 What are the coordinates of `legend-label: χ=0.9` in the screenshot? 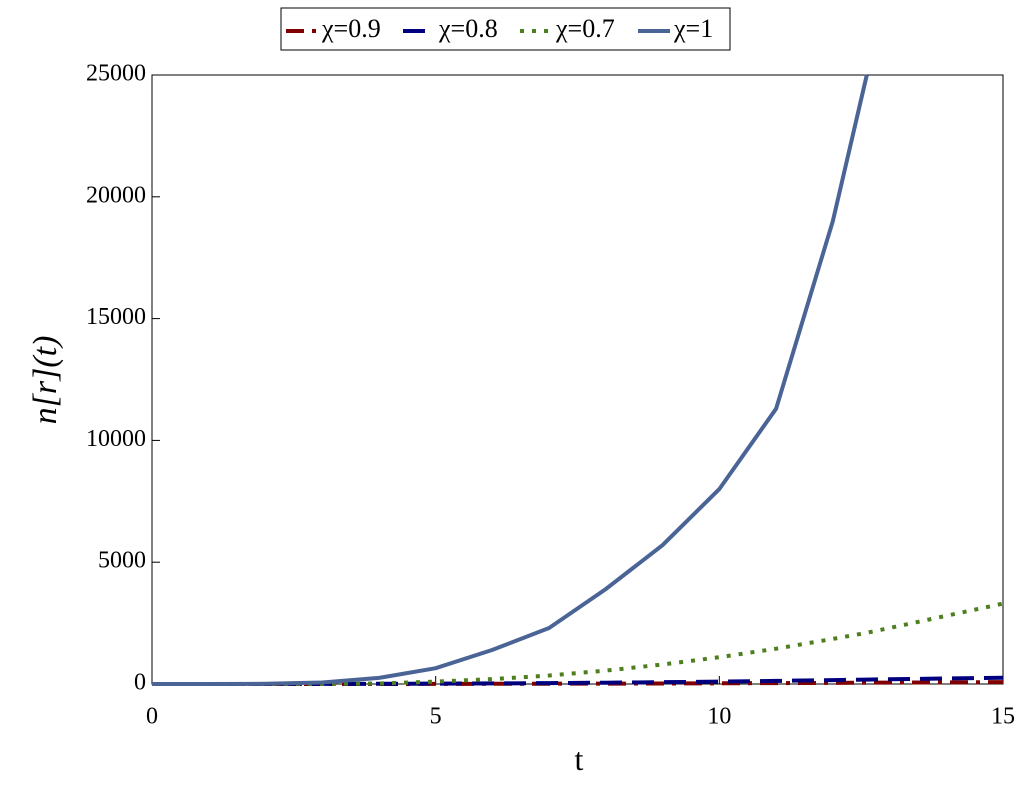 It's located at (351, 28).